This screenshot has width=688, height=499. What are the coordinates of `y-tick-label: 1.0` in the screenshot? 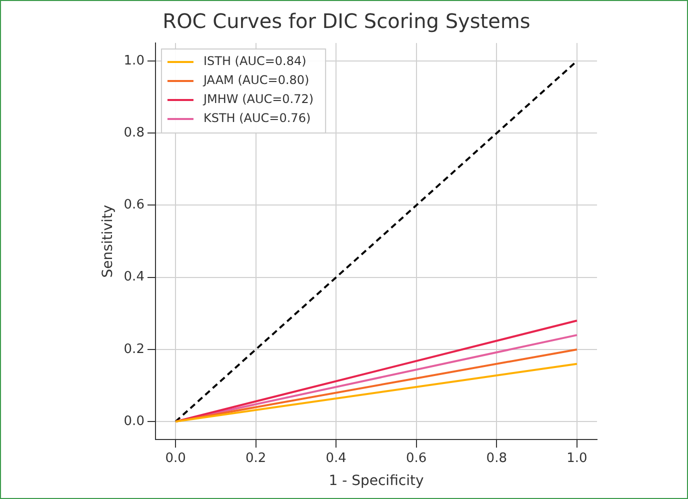 It's located at (134, 60).